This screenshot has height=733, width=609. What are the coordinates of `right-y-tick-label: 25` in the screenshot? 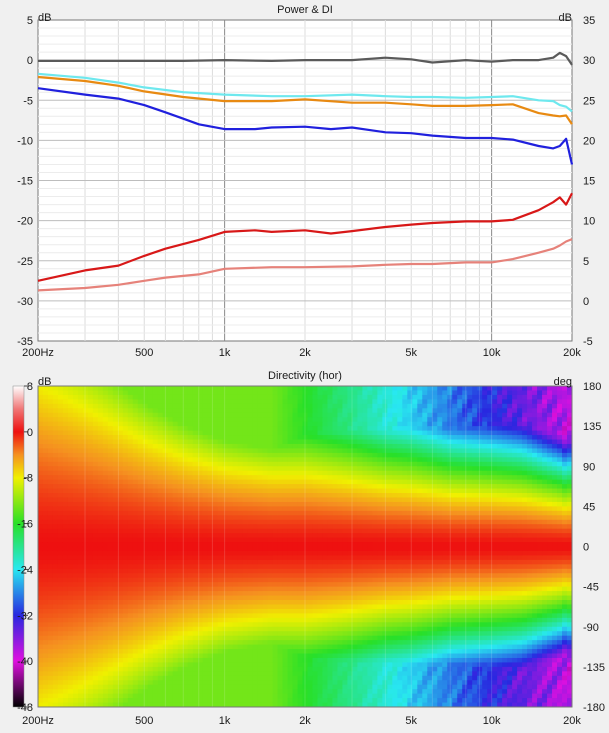 It's located at (589, 101).